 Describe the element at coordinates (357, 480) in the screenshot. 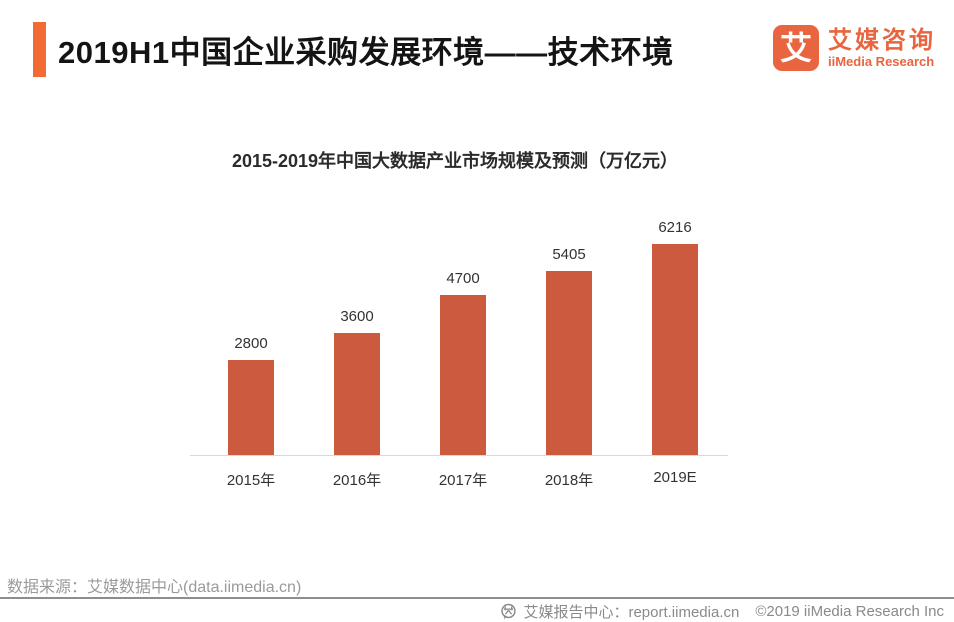

I see `x-axis-label: 2016年` at that location.